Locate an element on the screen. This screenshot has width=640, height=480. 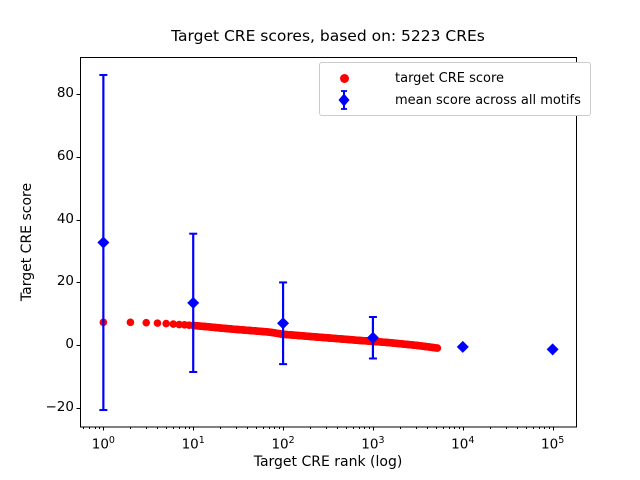
y-tick-label: −20 is located at coordinates (60, 407).